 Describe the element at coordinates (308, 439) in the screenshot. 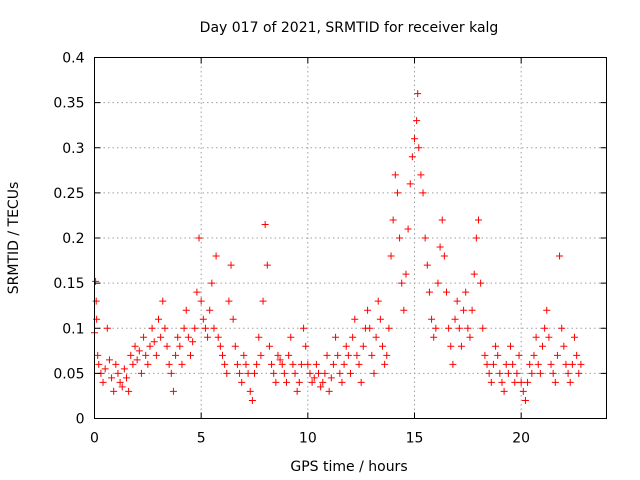

I see `x-tick-label: 10` at that location.